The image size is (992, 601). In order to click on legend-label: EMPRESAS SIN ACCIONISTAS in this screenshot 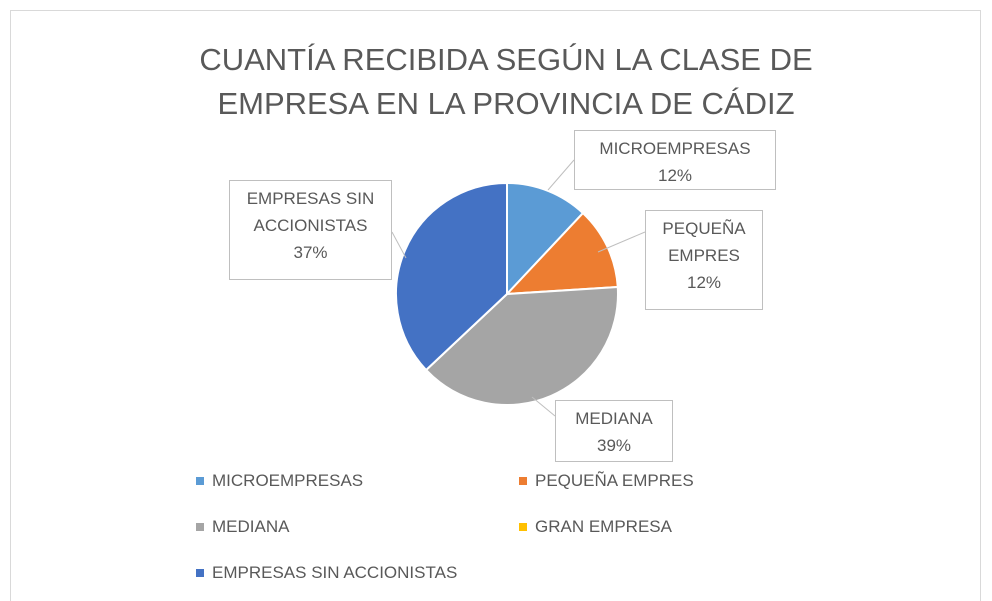, I will do `click(334, 573)`.